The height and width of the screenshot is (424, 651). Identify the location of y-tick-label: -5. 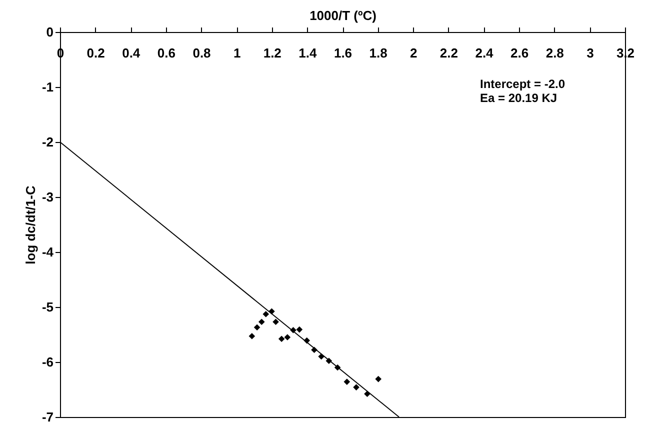
(48, 307).